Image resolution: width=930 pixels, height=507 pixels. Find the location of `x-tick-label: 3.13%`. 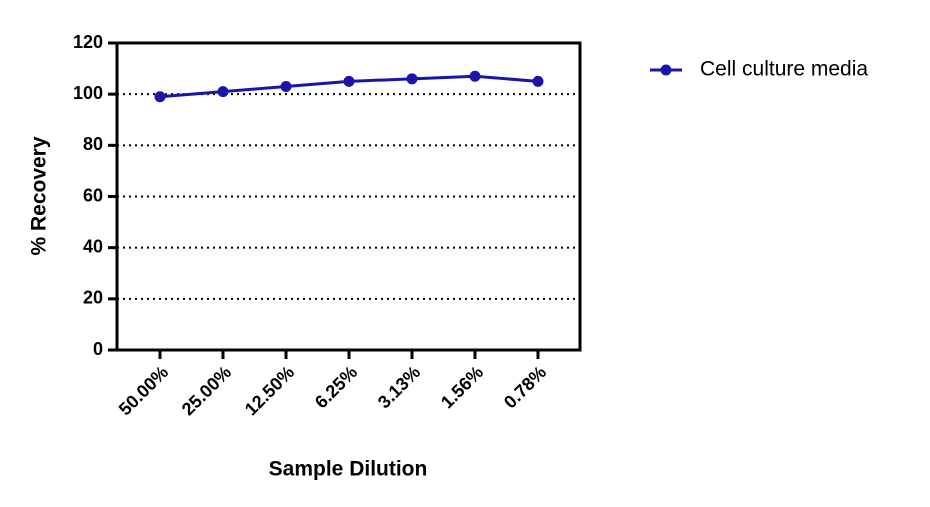

x-tick-label: 3.13% is located at coordinates (399, 387).